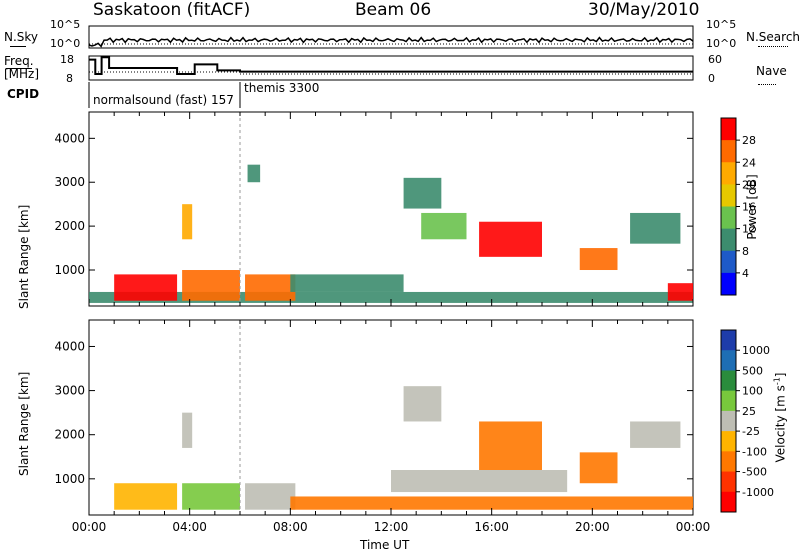 Image resolution: width=800 pixels, height=554 pixels. I want to click on velocity-cbar-label: 500, so click(752, 370).